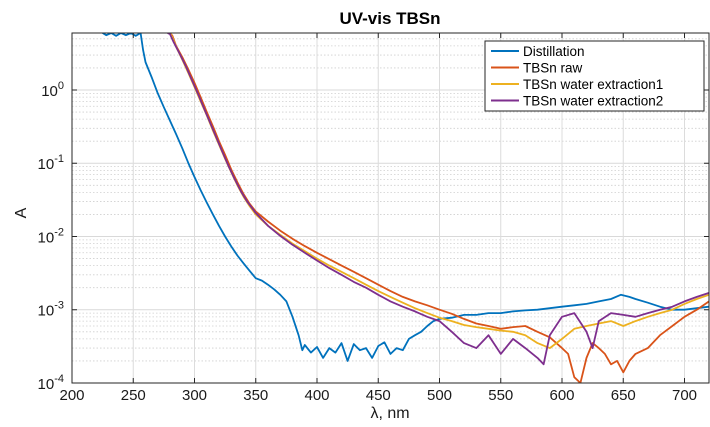  I want to click on legend-label: TBSn water extraction1, so click(593, 84).